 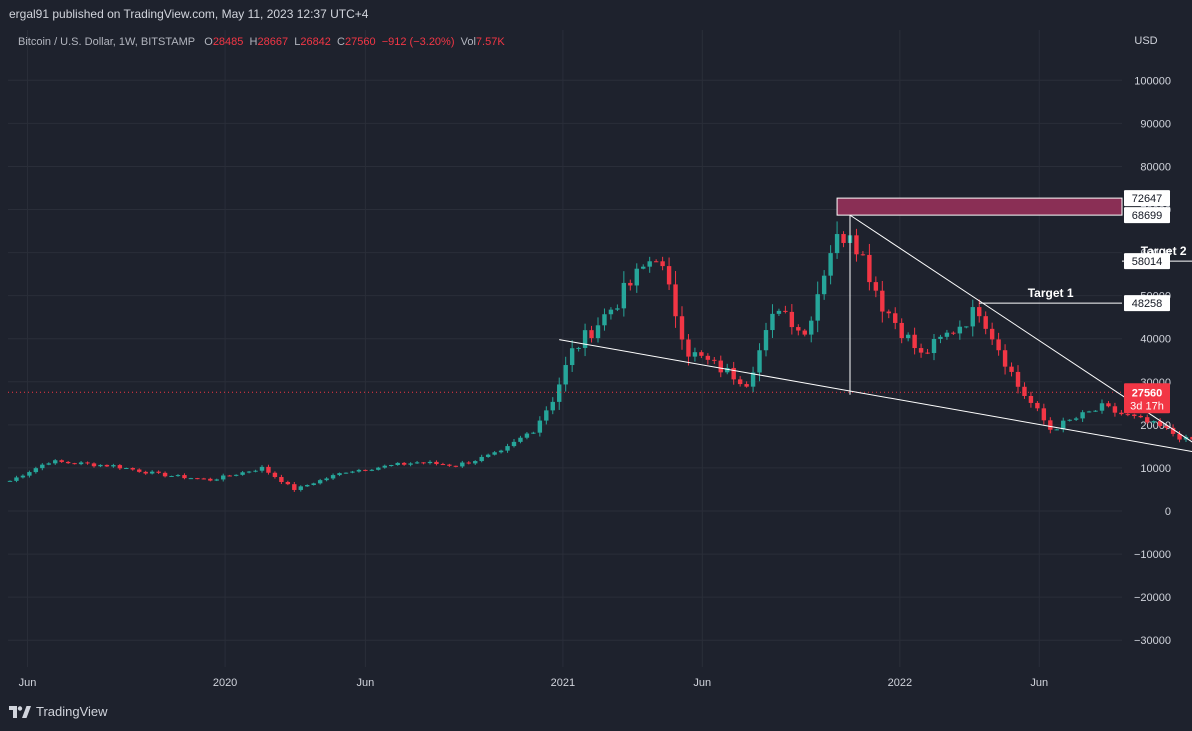 I want to click on target-3-zone, so click(x=979, y=206).